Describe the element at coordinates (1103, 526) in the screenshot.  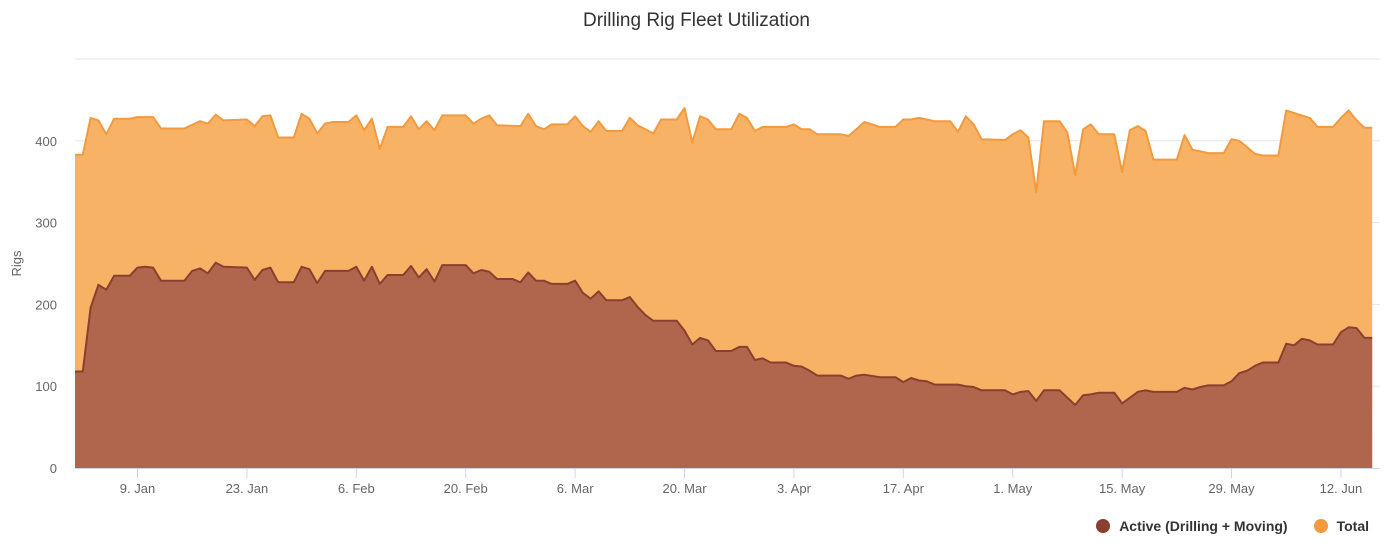
I see `legend-dot-active` at that location.